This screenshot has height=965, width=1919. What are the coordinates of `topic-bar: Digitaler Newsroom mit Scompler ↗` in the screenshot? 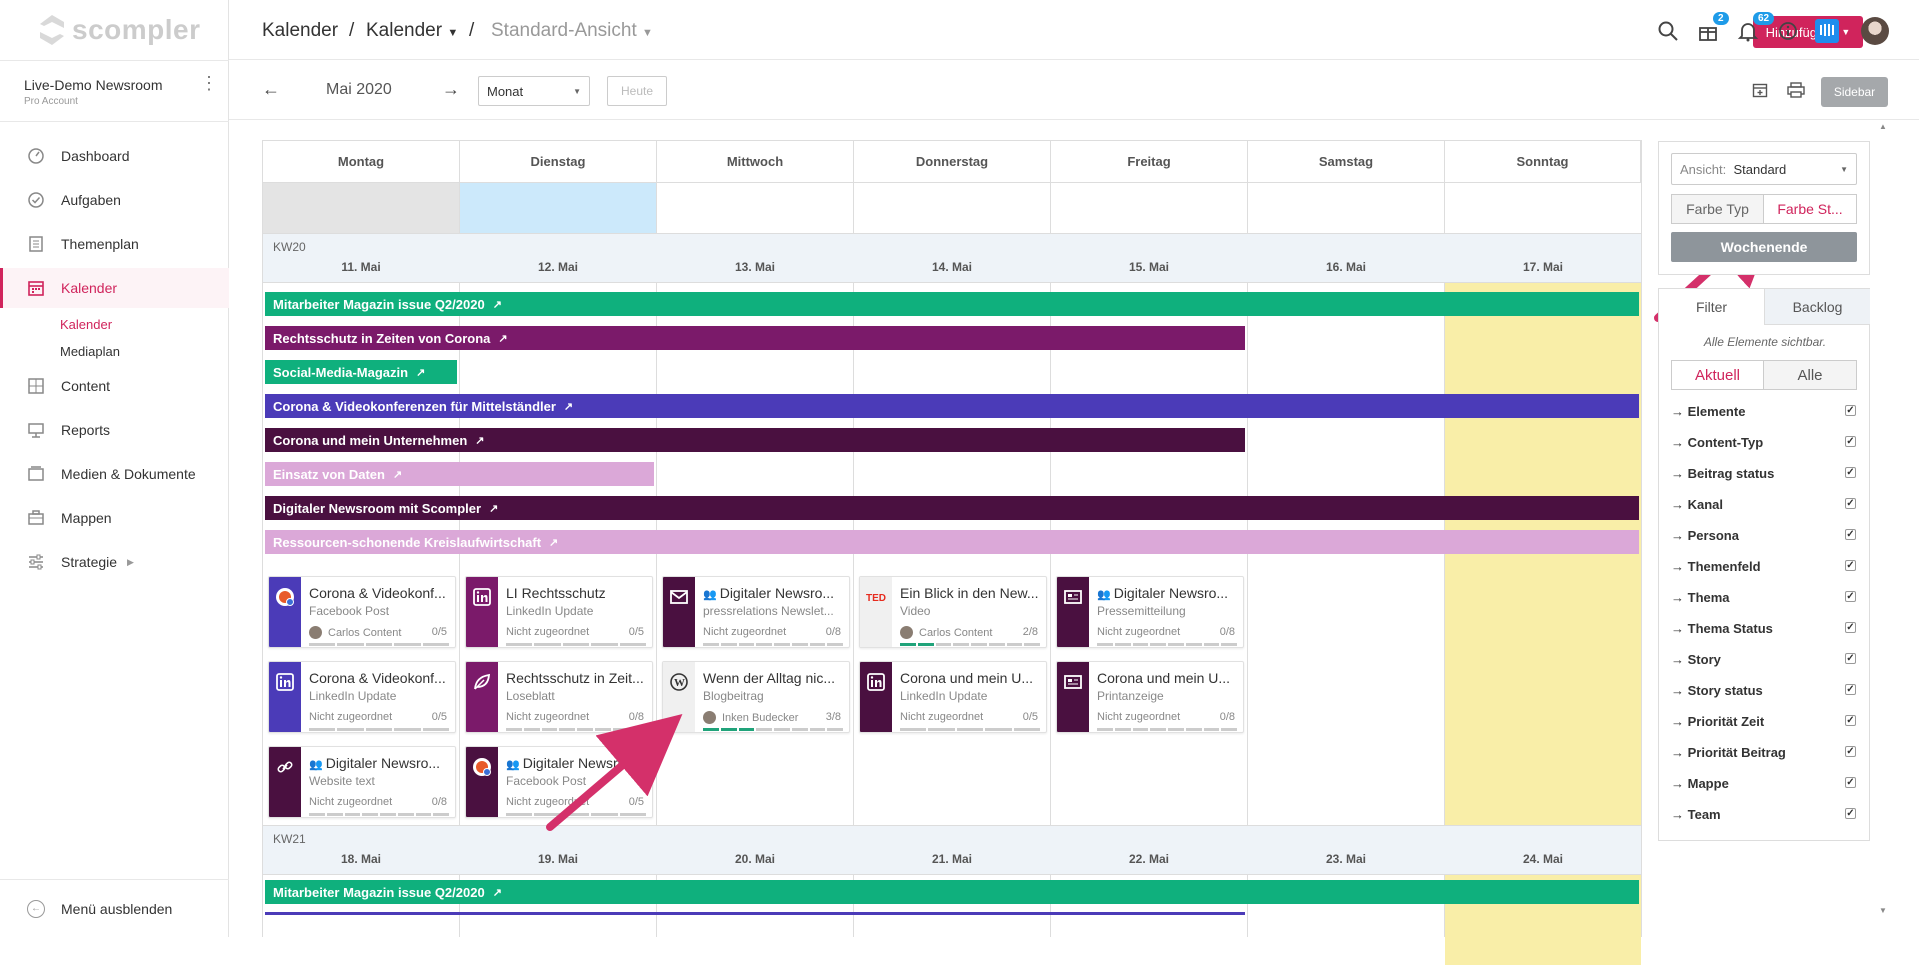 It's located at (952, 508).